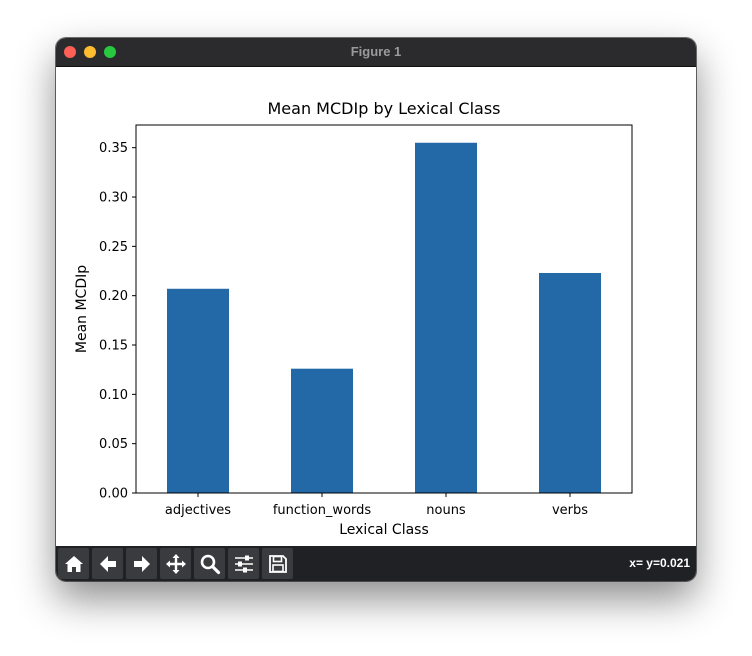 Image resolution: width=752 pixels, height=656 pixels. I want to click on y-tick-label: 0.10, so click(113, 395).